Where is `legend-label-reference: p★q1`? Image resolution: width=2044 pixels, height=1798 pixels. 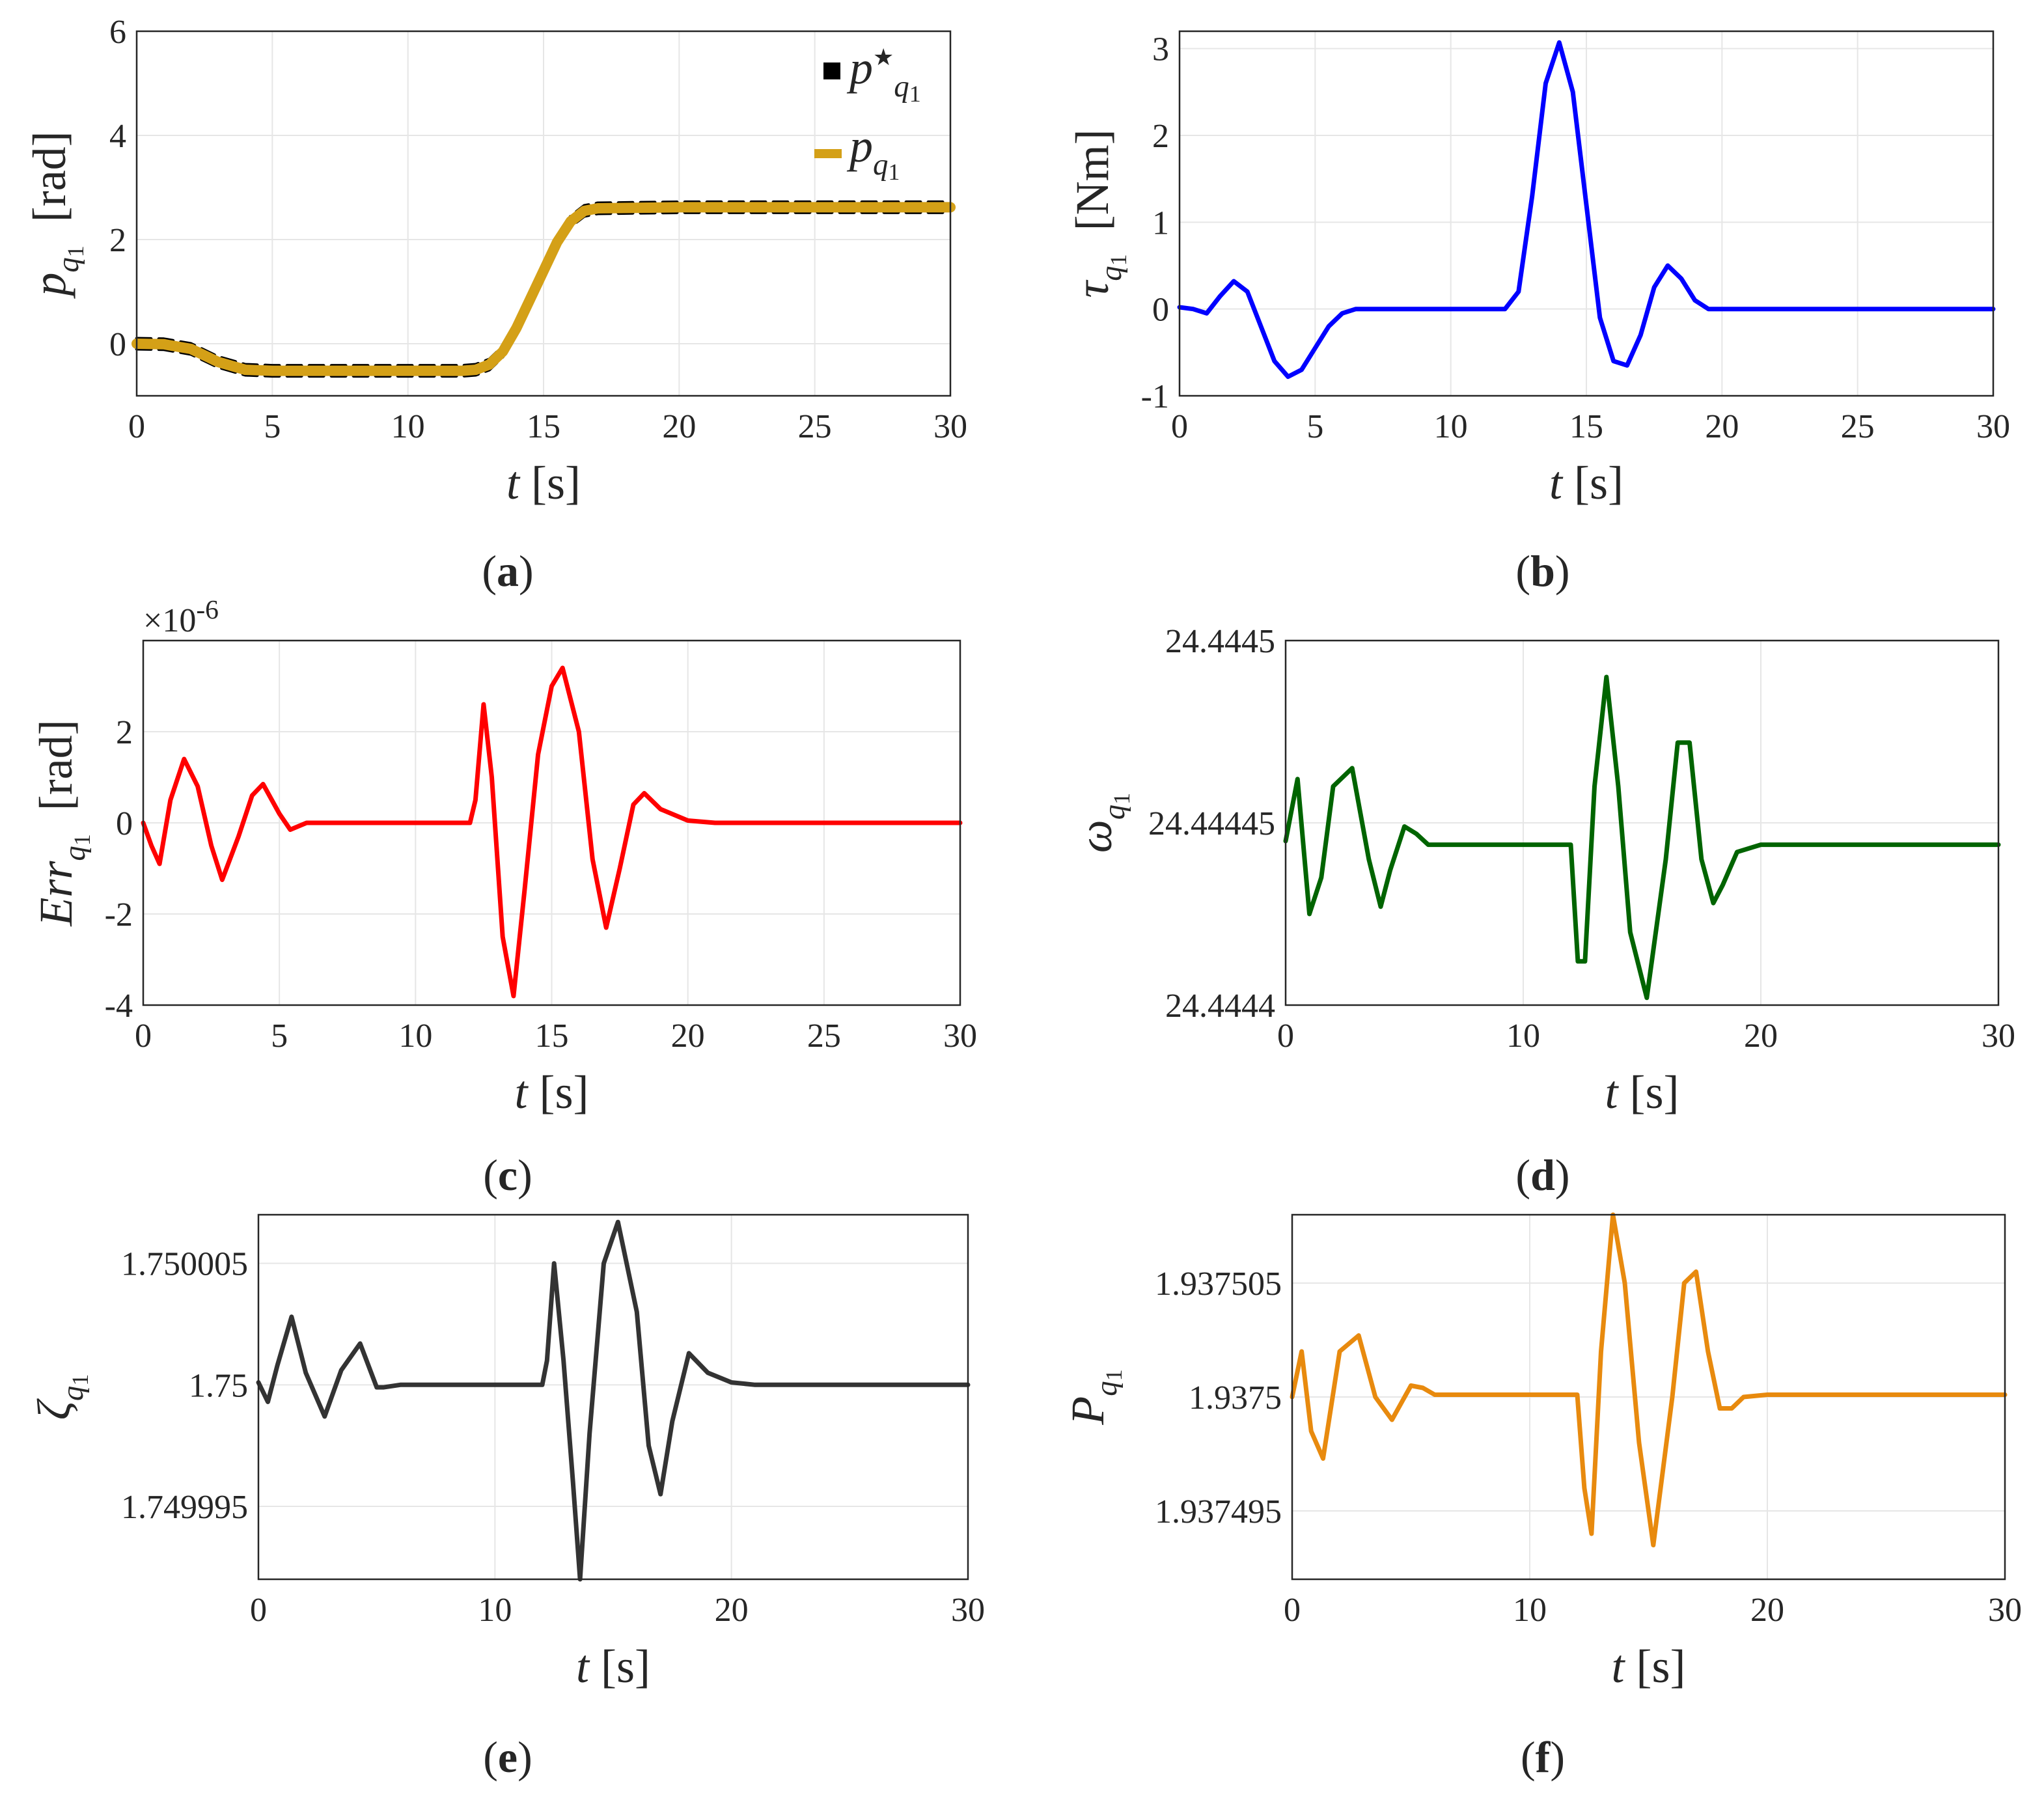
legend-label-reference: p★q1 is located at coordinates (883, 74).